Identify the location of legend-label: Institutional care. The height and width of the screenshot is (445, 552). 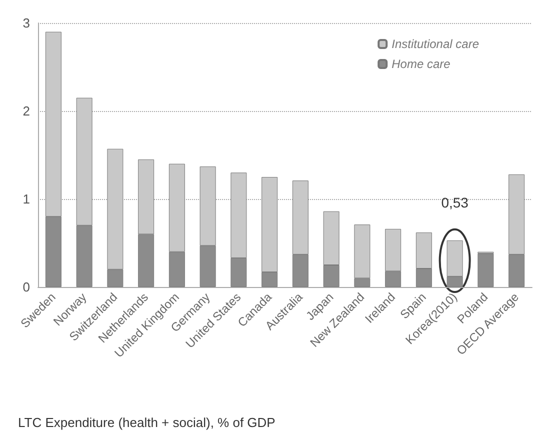
(436, 44).